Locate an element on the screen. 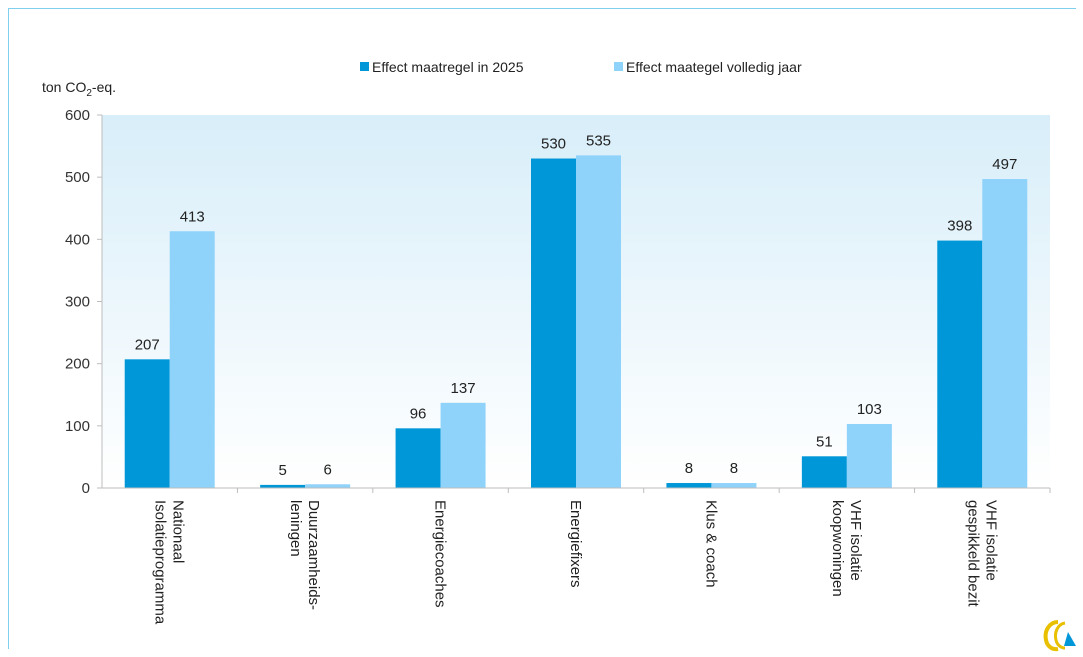  y-tick-label: 500 is located at coordinates (77, 177).